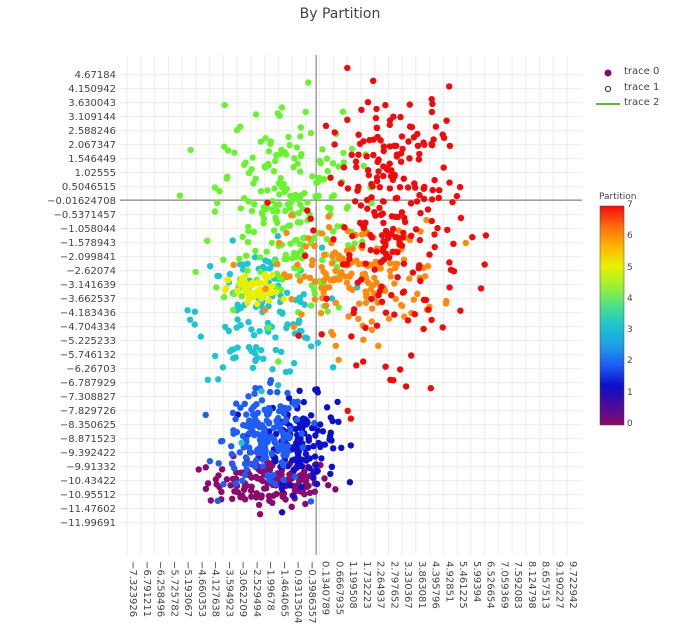 The height and width of the screenshot is (626, 680). Describe the element at coordinates (407, 585) in the screenshot. I see `x-tick-label: 3.330367` at that location.